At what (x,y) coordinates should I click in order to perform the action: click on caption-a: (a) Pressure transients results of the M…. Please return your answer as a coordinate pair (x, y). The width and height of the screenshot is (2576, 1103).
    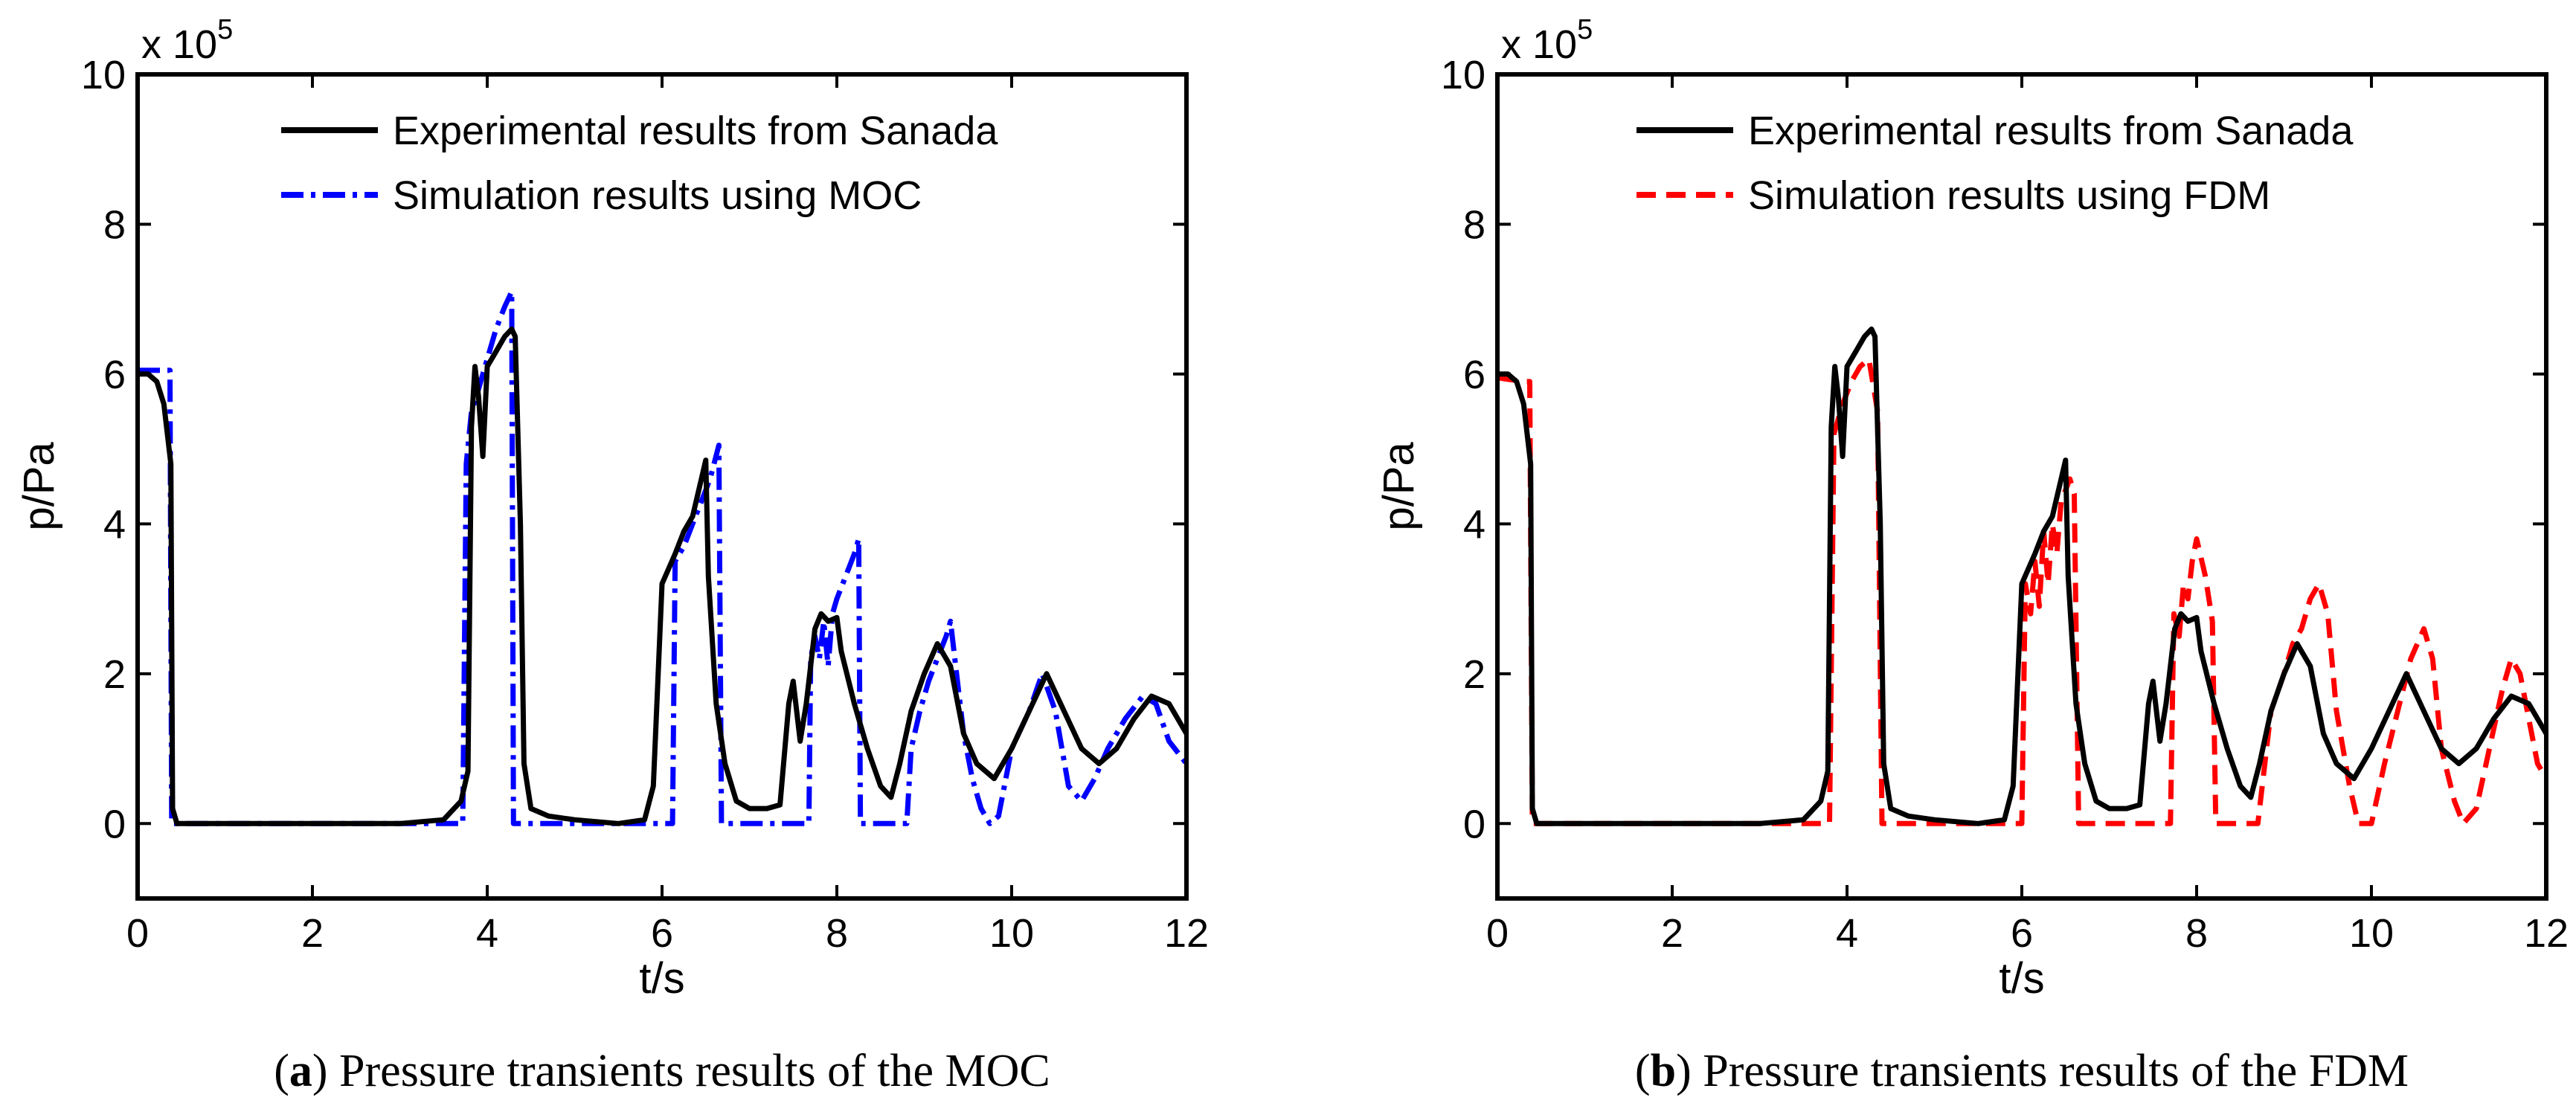
    Looking at the image, I should click on (662, 1071).